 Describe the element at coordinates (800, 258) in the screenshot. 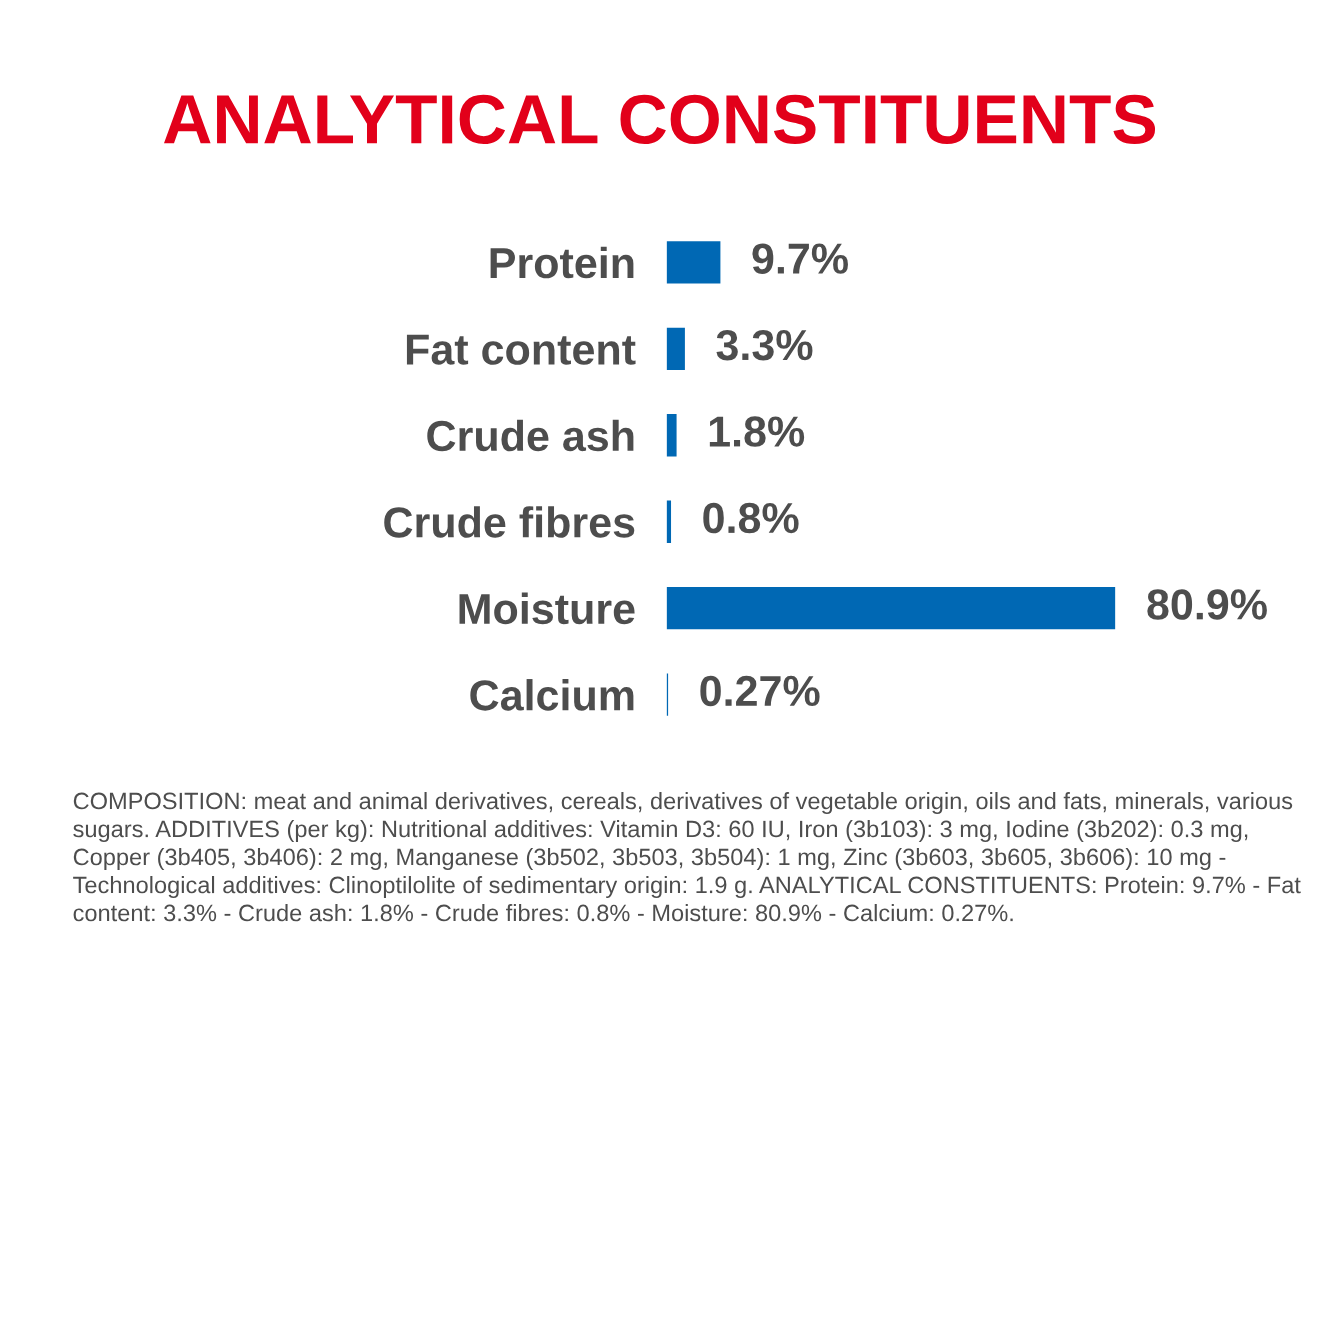

I see `data-label: 9.7%` at that location.